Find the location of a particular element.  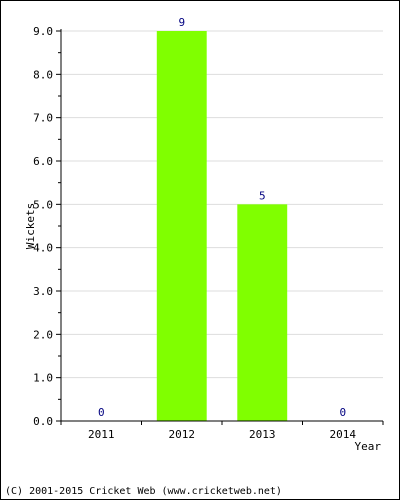

y-axis-title: Wickets is located at coordinates (30, 226).